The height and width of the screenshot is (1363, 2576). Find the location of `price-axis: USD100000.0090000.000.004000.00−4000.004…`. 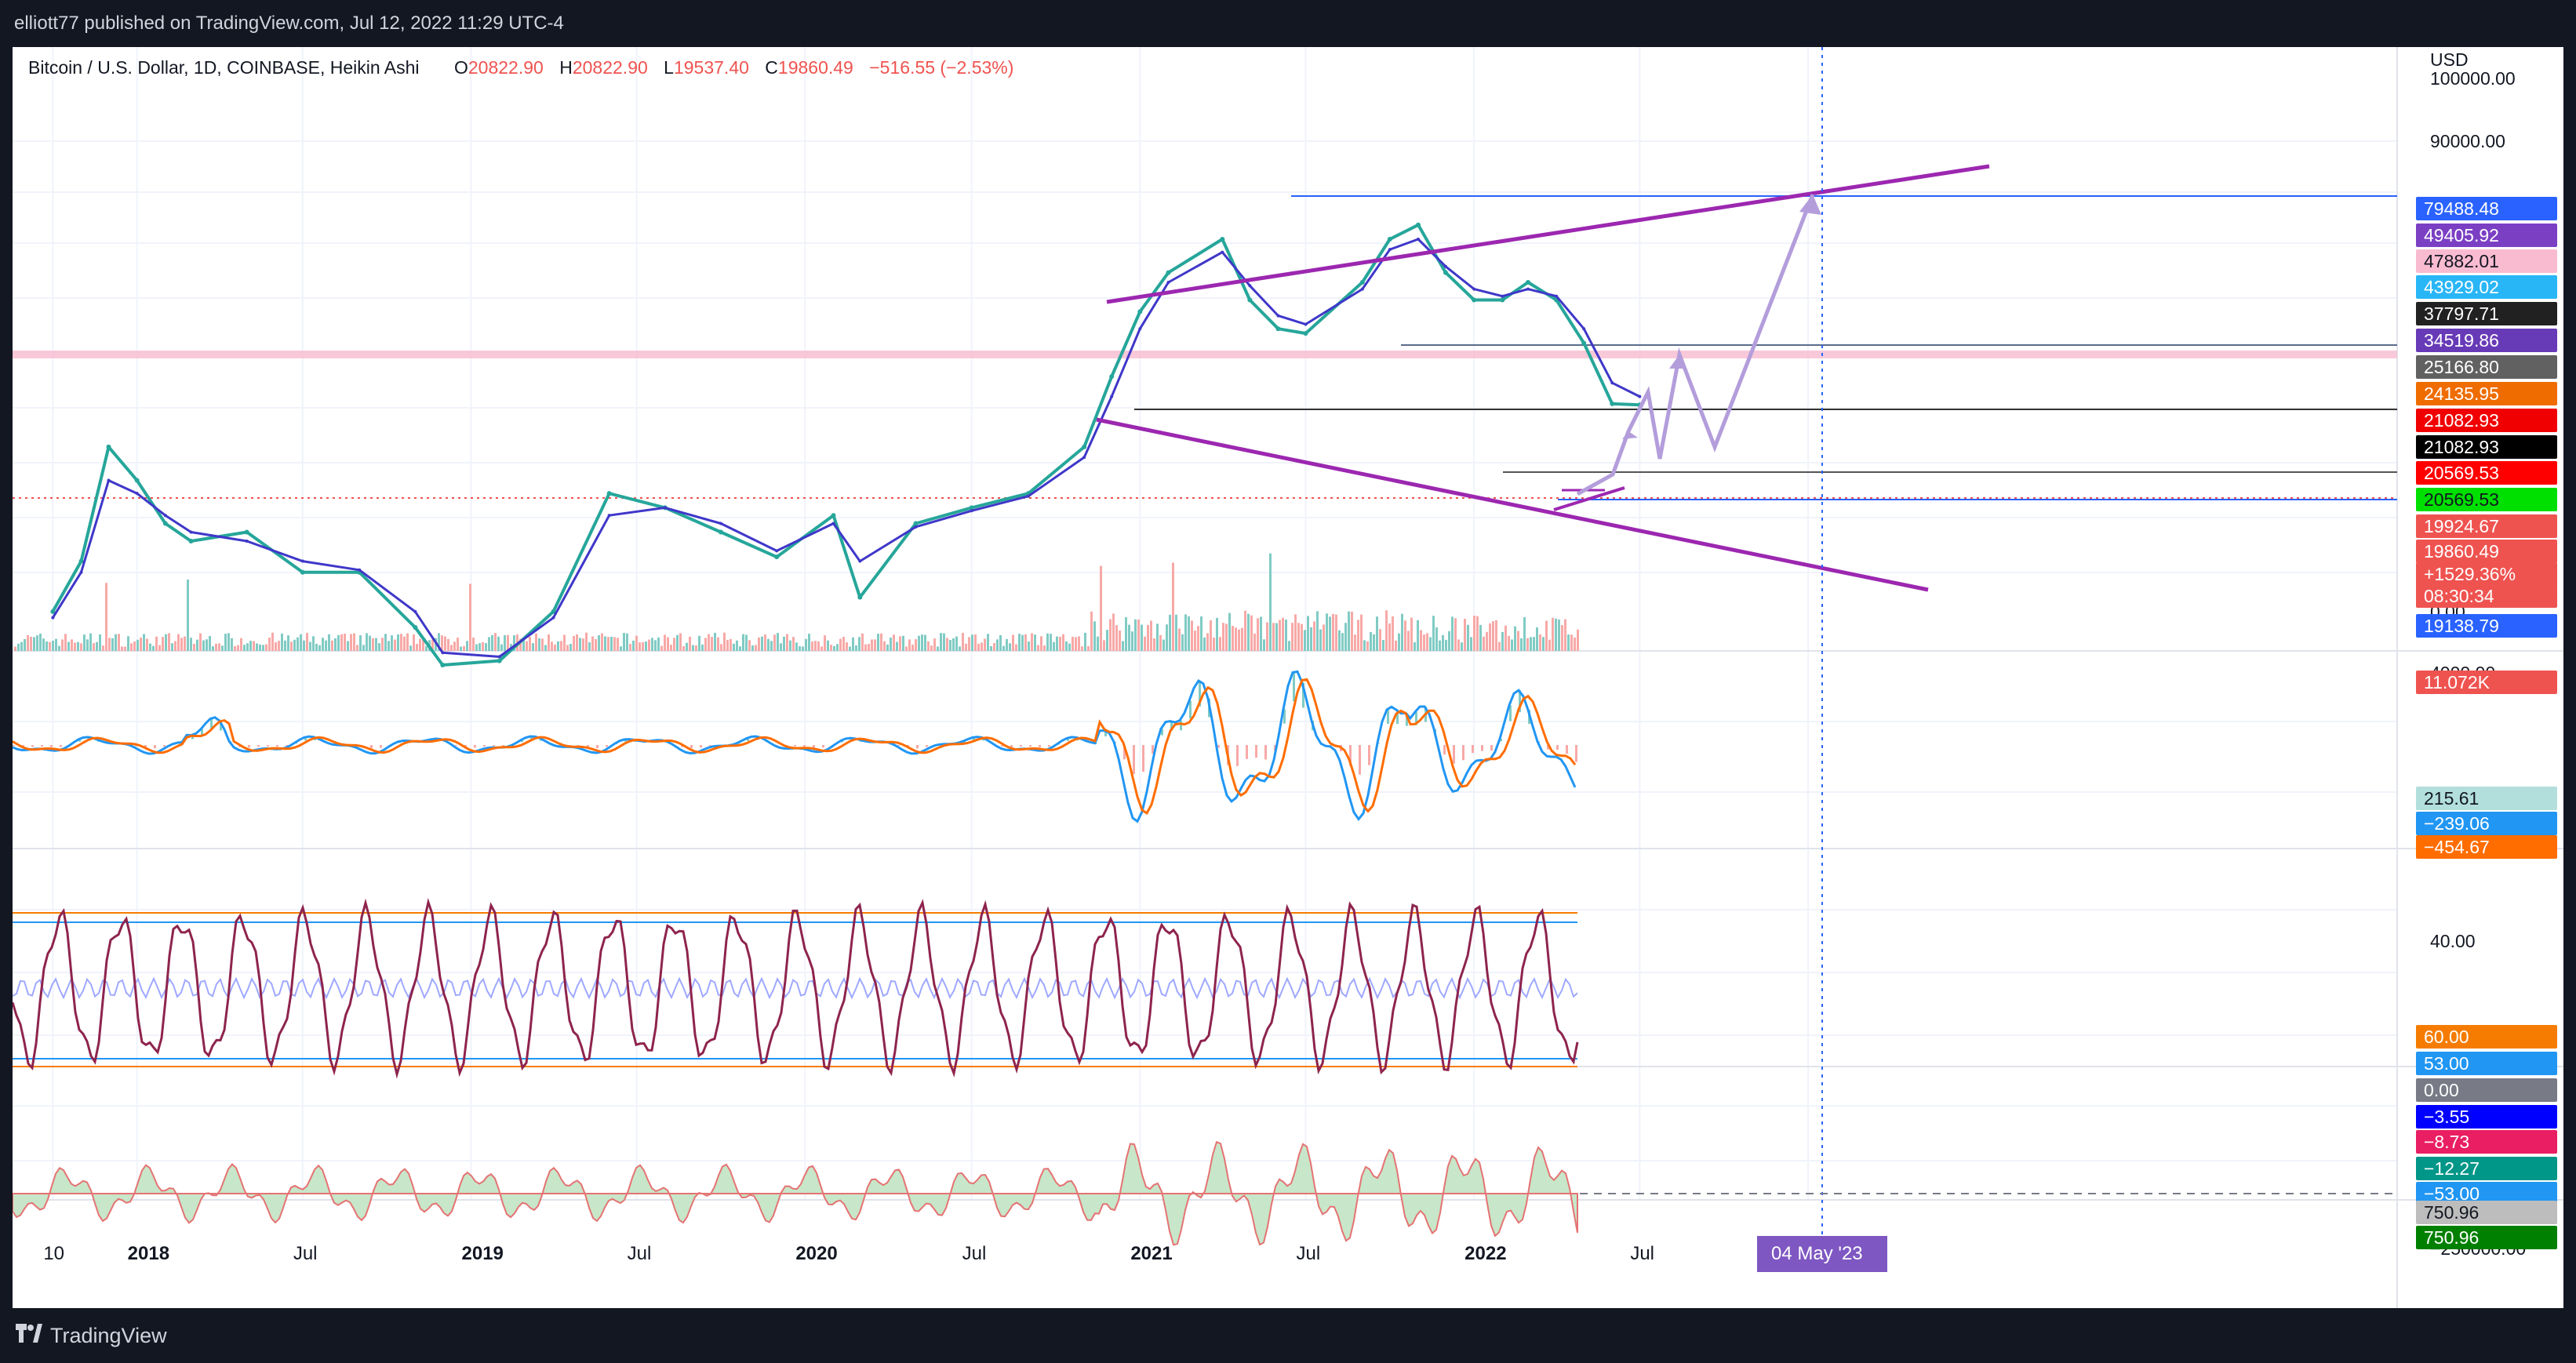

price-axis: USD100000.0090000.000.004000.00−4000.004… is located at coordinates (2486, 654).